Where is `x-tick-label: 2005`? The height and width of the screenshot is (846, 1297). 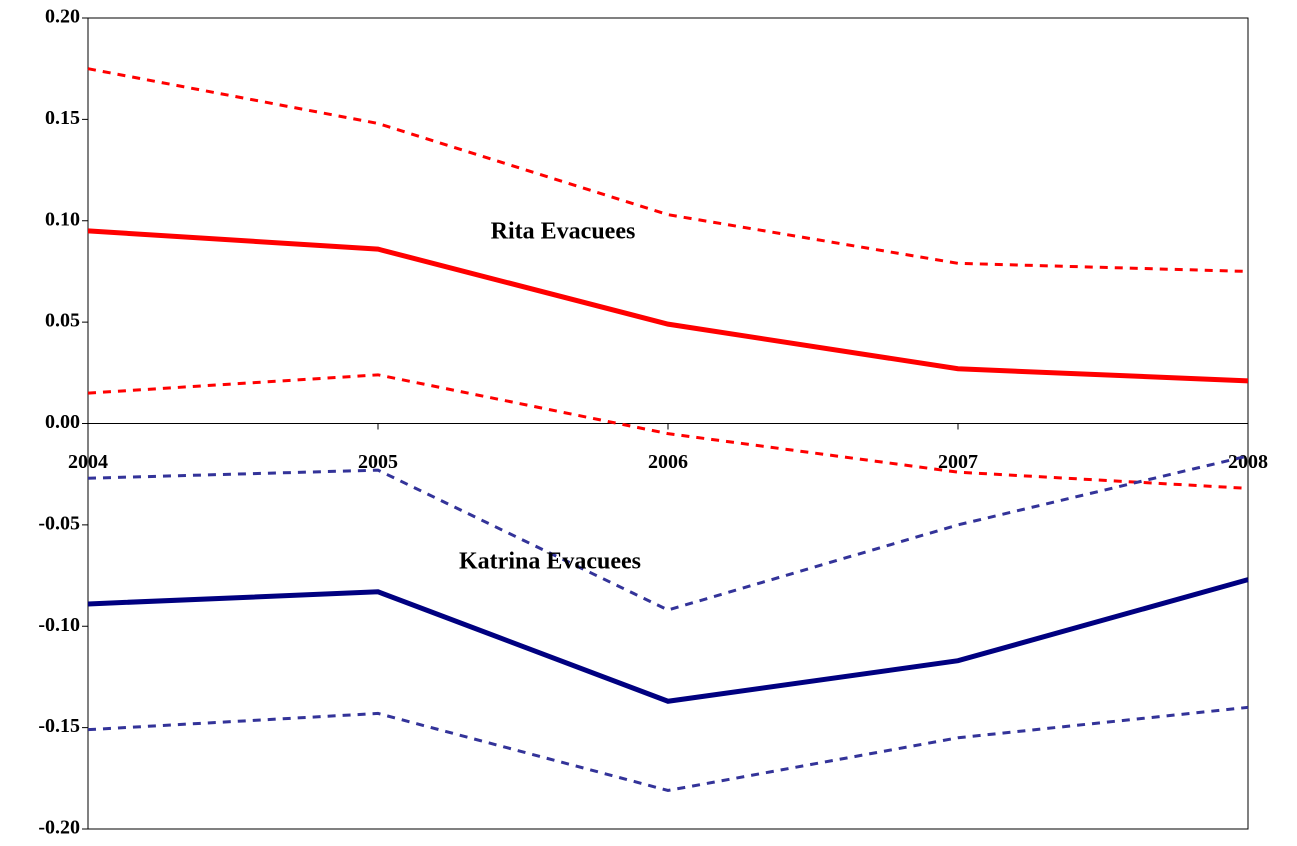 x-tick-label: 2005 is located at coordinates (378, 462).